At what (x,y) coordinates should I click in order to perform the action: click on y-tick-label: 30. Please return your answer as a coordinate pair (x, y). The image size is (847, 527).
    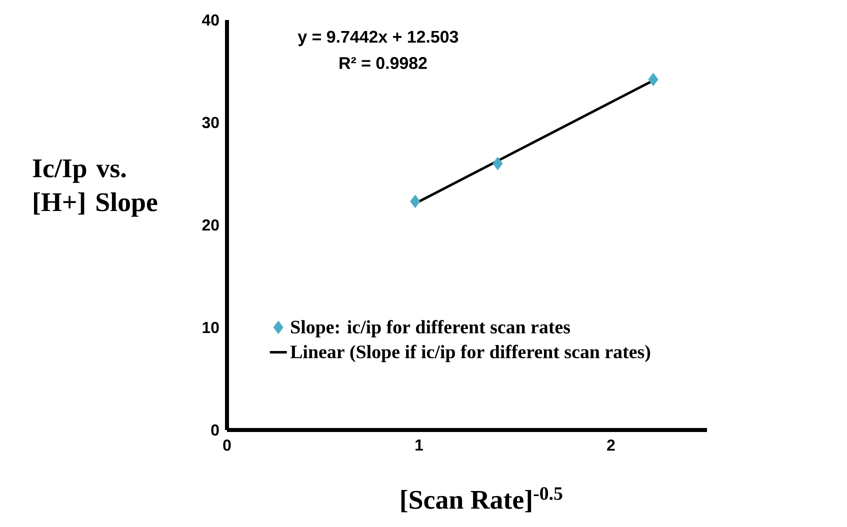
    Looking at the image, I should click on (210, 122).